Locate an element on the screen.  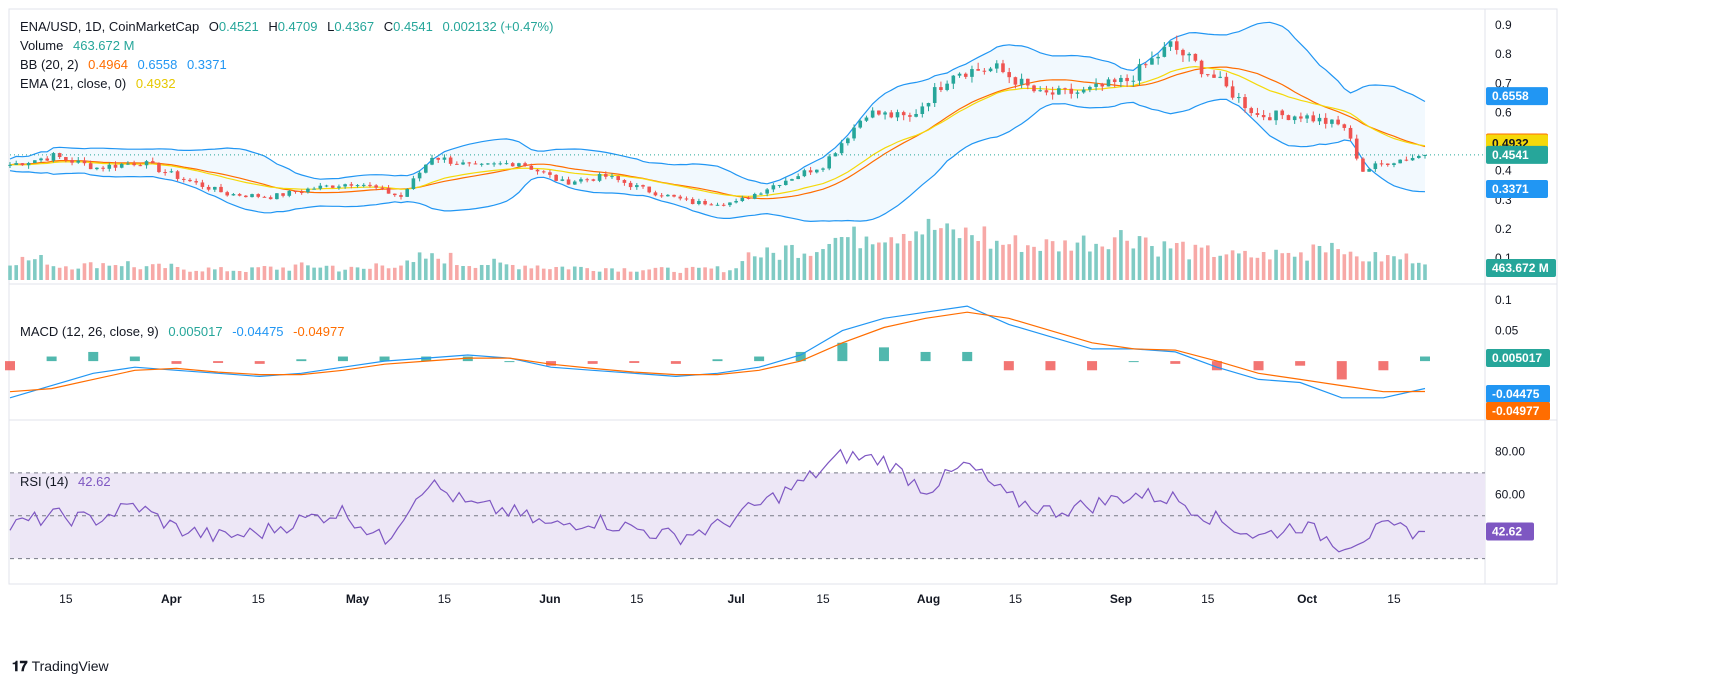
symbol-title: ENA/USD, 1D, CoinMarketCap is located at coordinates (110, 26).